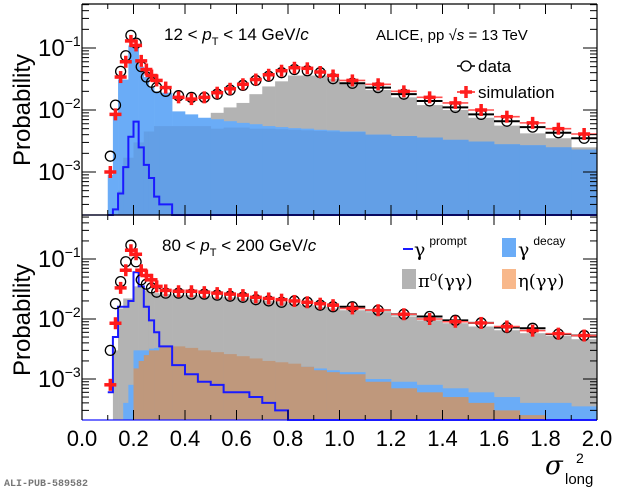 The height and width of the screenshot is (491, 620). What do you see at coordinates (409, 279) in the screenshot?
I see `legend-pi0-swatch-icon` at bounding box center [409, 279].